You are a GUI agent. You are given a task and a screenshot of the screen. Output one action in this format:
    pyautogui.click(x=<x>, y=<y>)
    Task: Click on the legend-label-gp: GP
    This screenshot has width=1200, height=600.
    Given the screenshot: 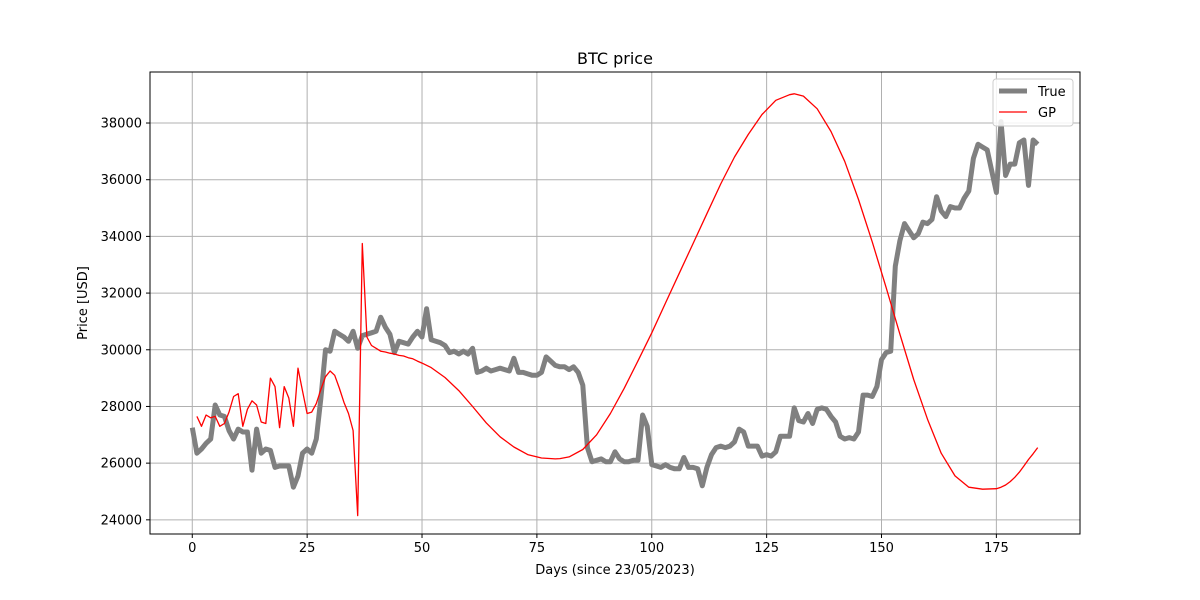 What is the action you would take?
    pyautogui.click(x=1047, y=113)
    